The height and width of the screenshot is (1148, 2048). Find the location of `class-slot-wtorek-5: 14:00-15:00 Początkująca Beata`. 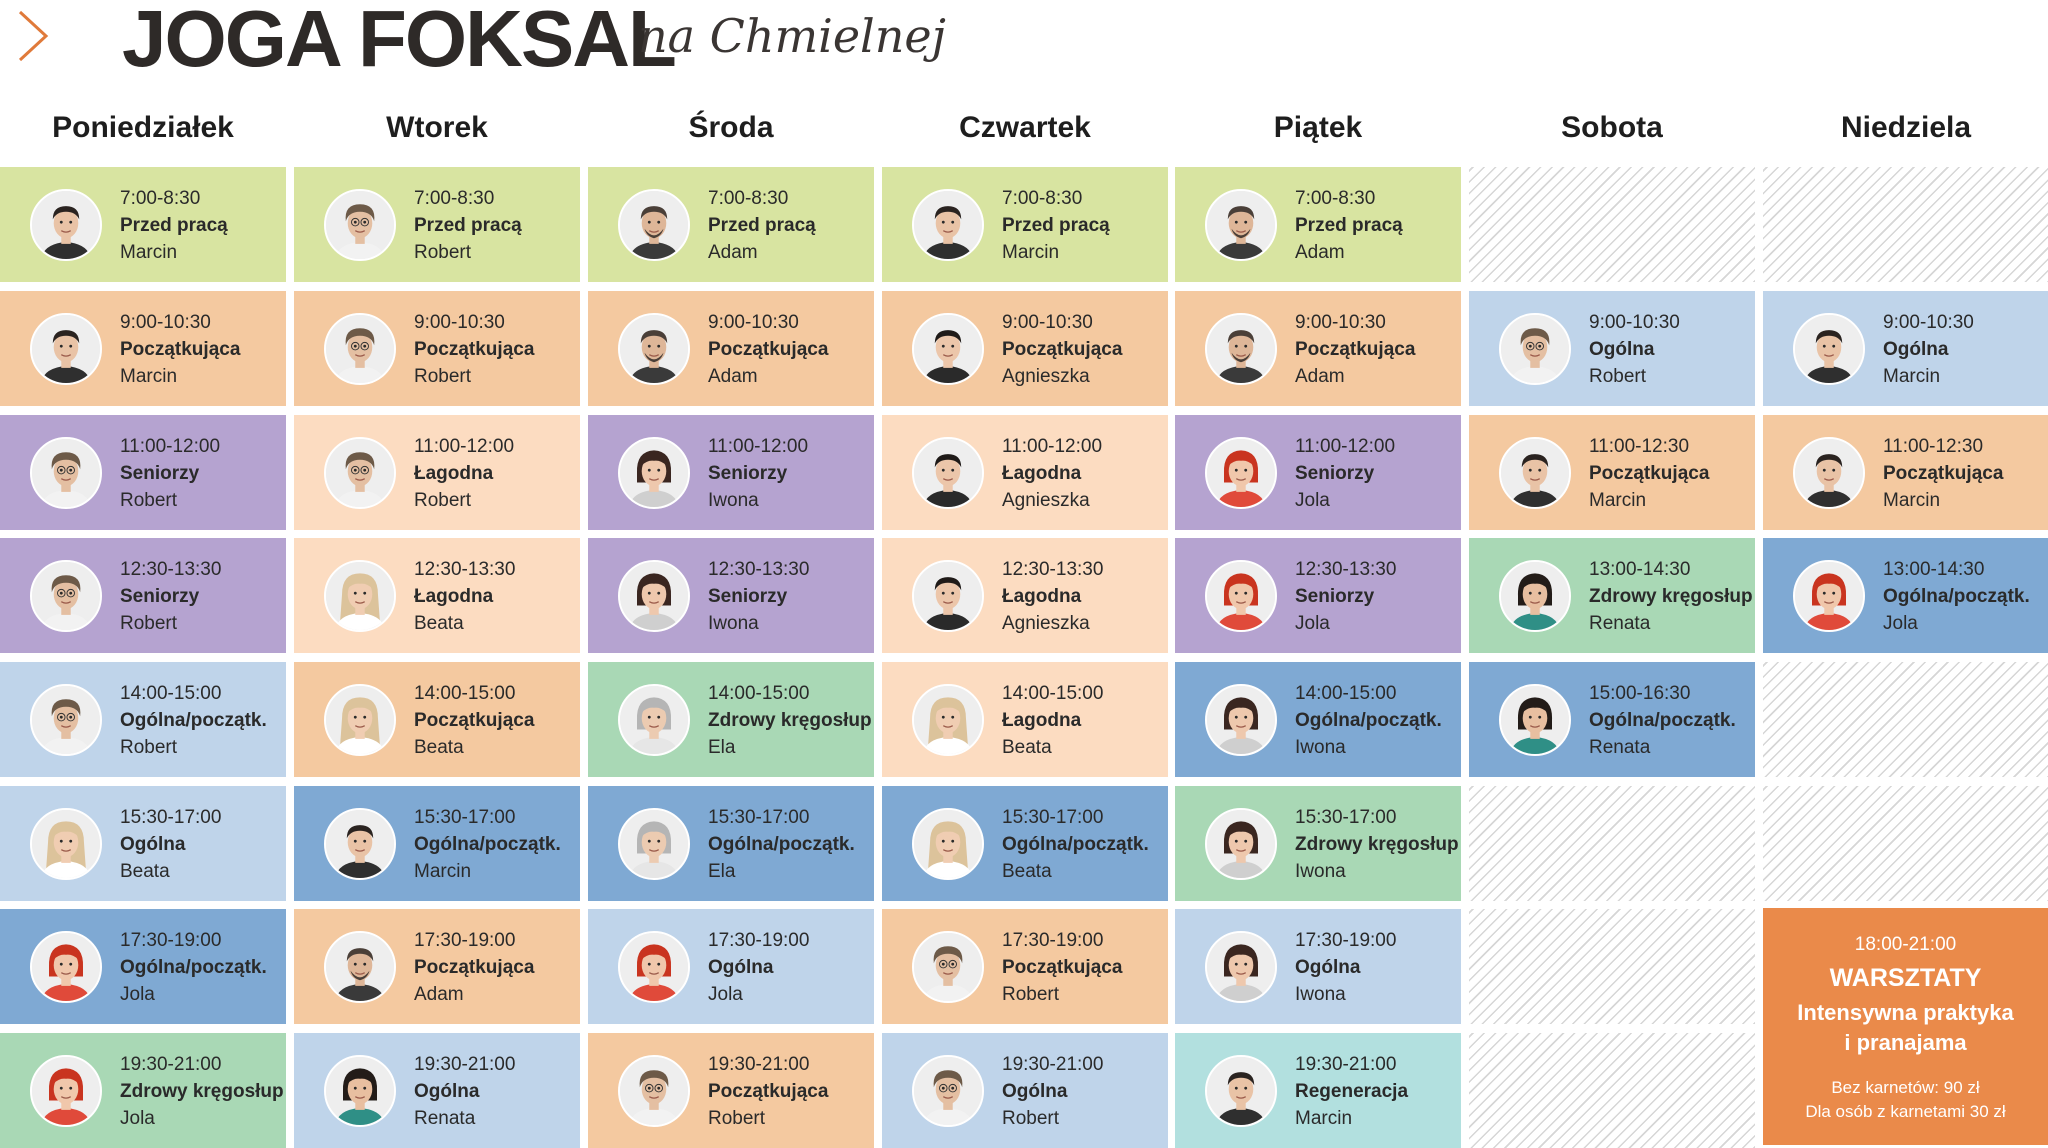

class-slot-wtorek-5: 14:00-15:00 Początkująca Beata is located at coordinates (437, 719).